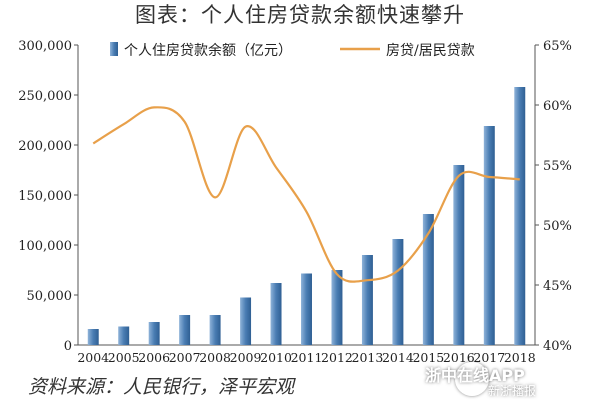  What do you see at coordinates (430, 51) in the screenshot?
I see `legend-line-label: 房贷/居民贷款` at bounding box center [430, 51].